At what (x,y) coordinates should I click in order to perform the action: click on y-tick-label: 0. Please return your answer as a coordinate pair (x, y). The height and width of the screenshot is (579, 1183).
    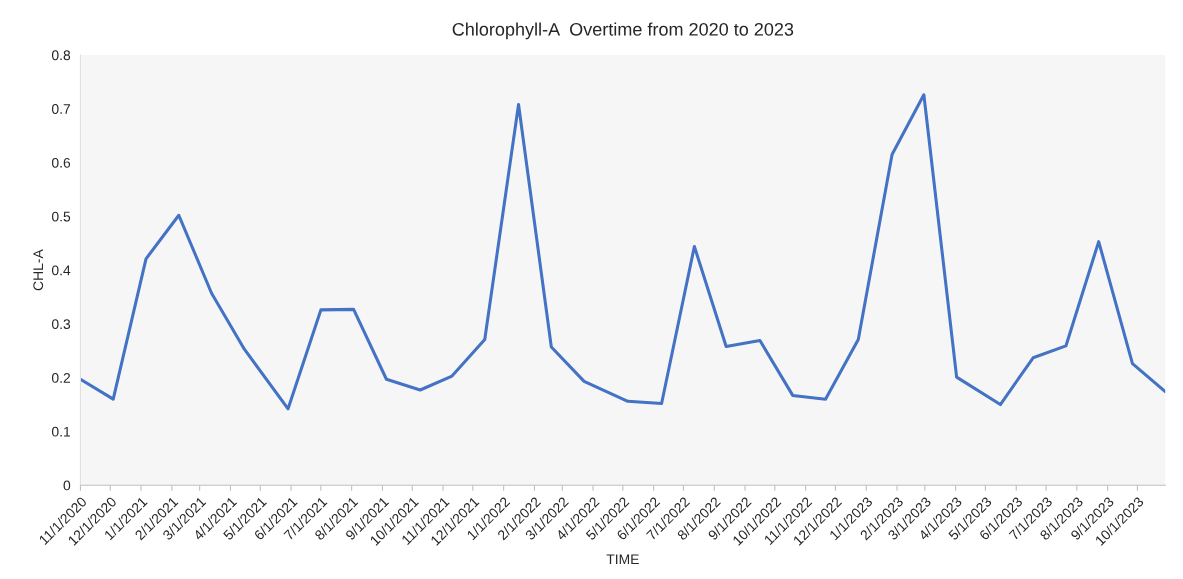
    Looking at the image, I should click on (67, 485).